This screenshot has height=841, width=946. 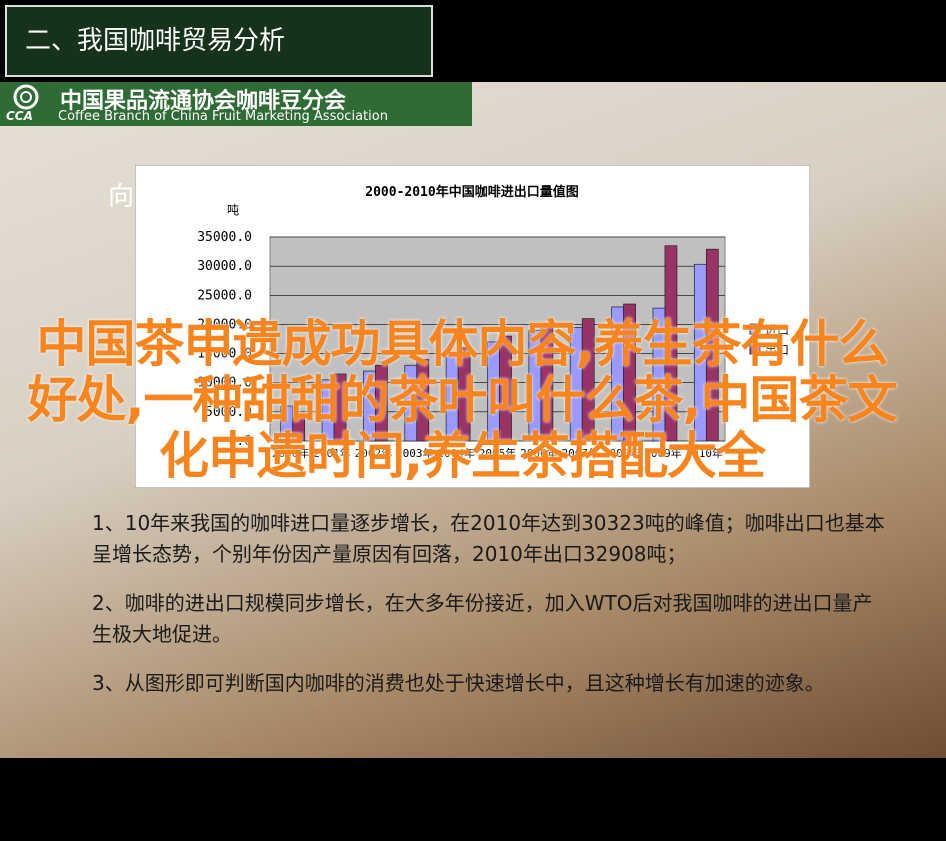 I want to click on y-tick-label: 20000.0, so click(x=224, y=324).